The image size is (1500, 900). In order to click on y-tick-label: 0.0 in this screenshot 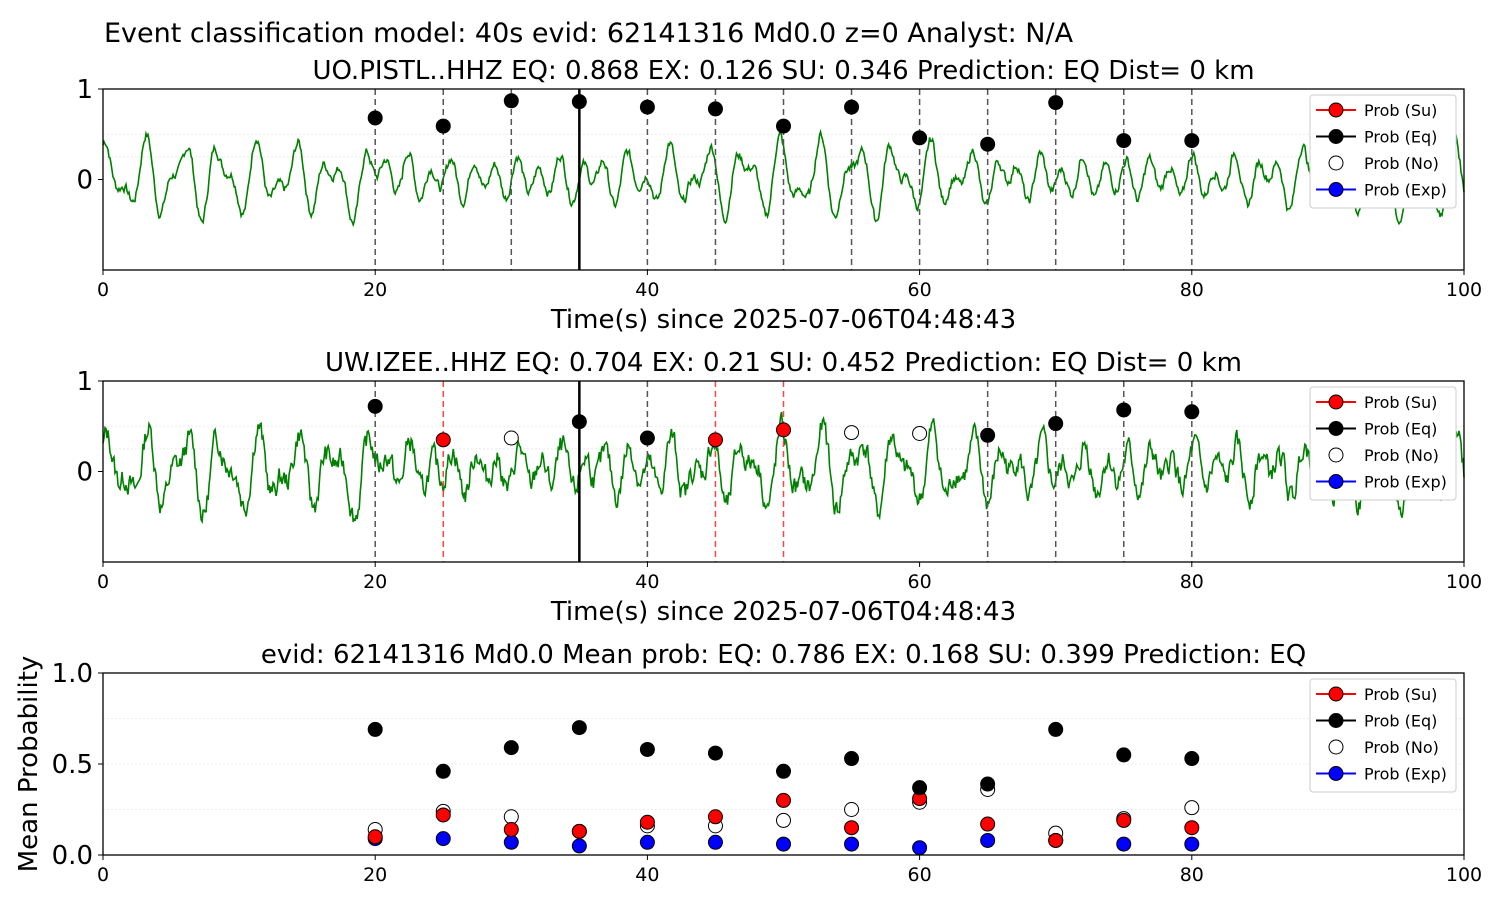, I will do `click(72, 856)`.